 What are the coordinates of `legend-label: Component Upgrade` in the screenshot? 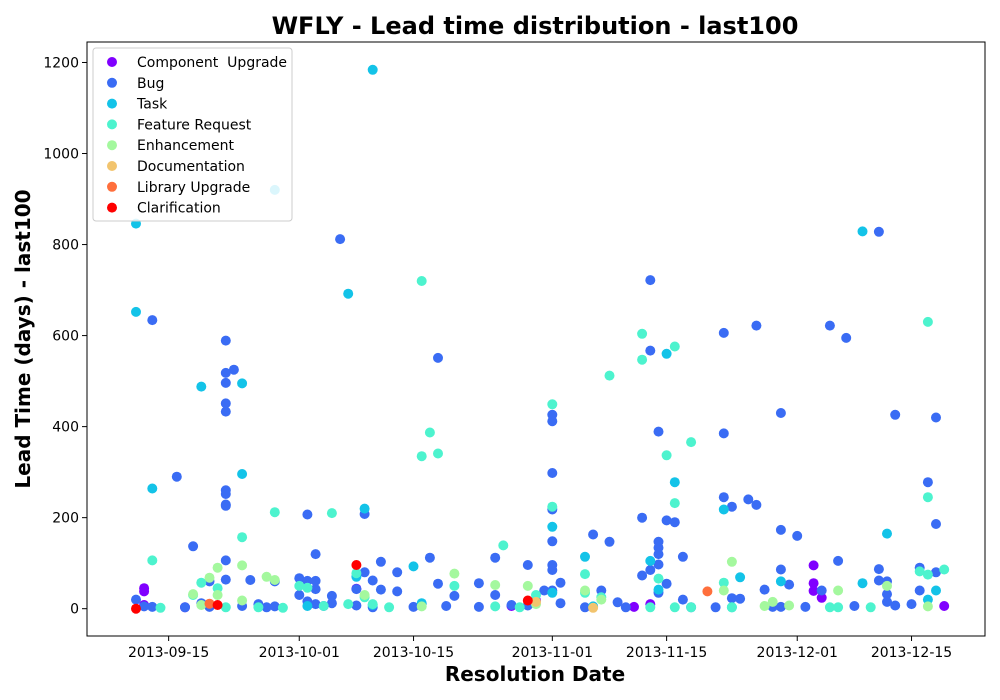 It's located at (212, 63).